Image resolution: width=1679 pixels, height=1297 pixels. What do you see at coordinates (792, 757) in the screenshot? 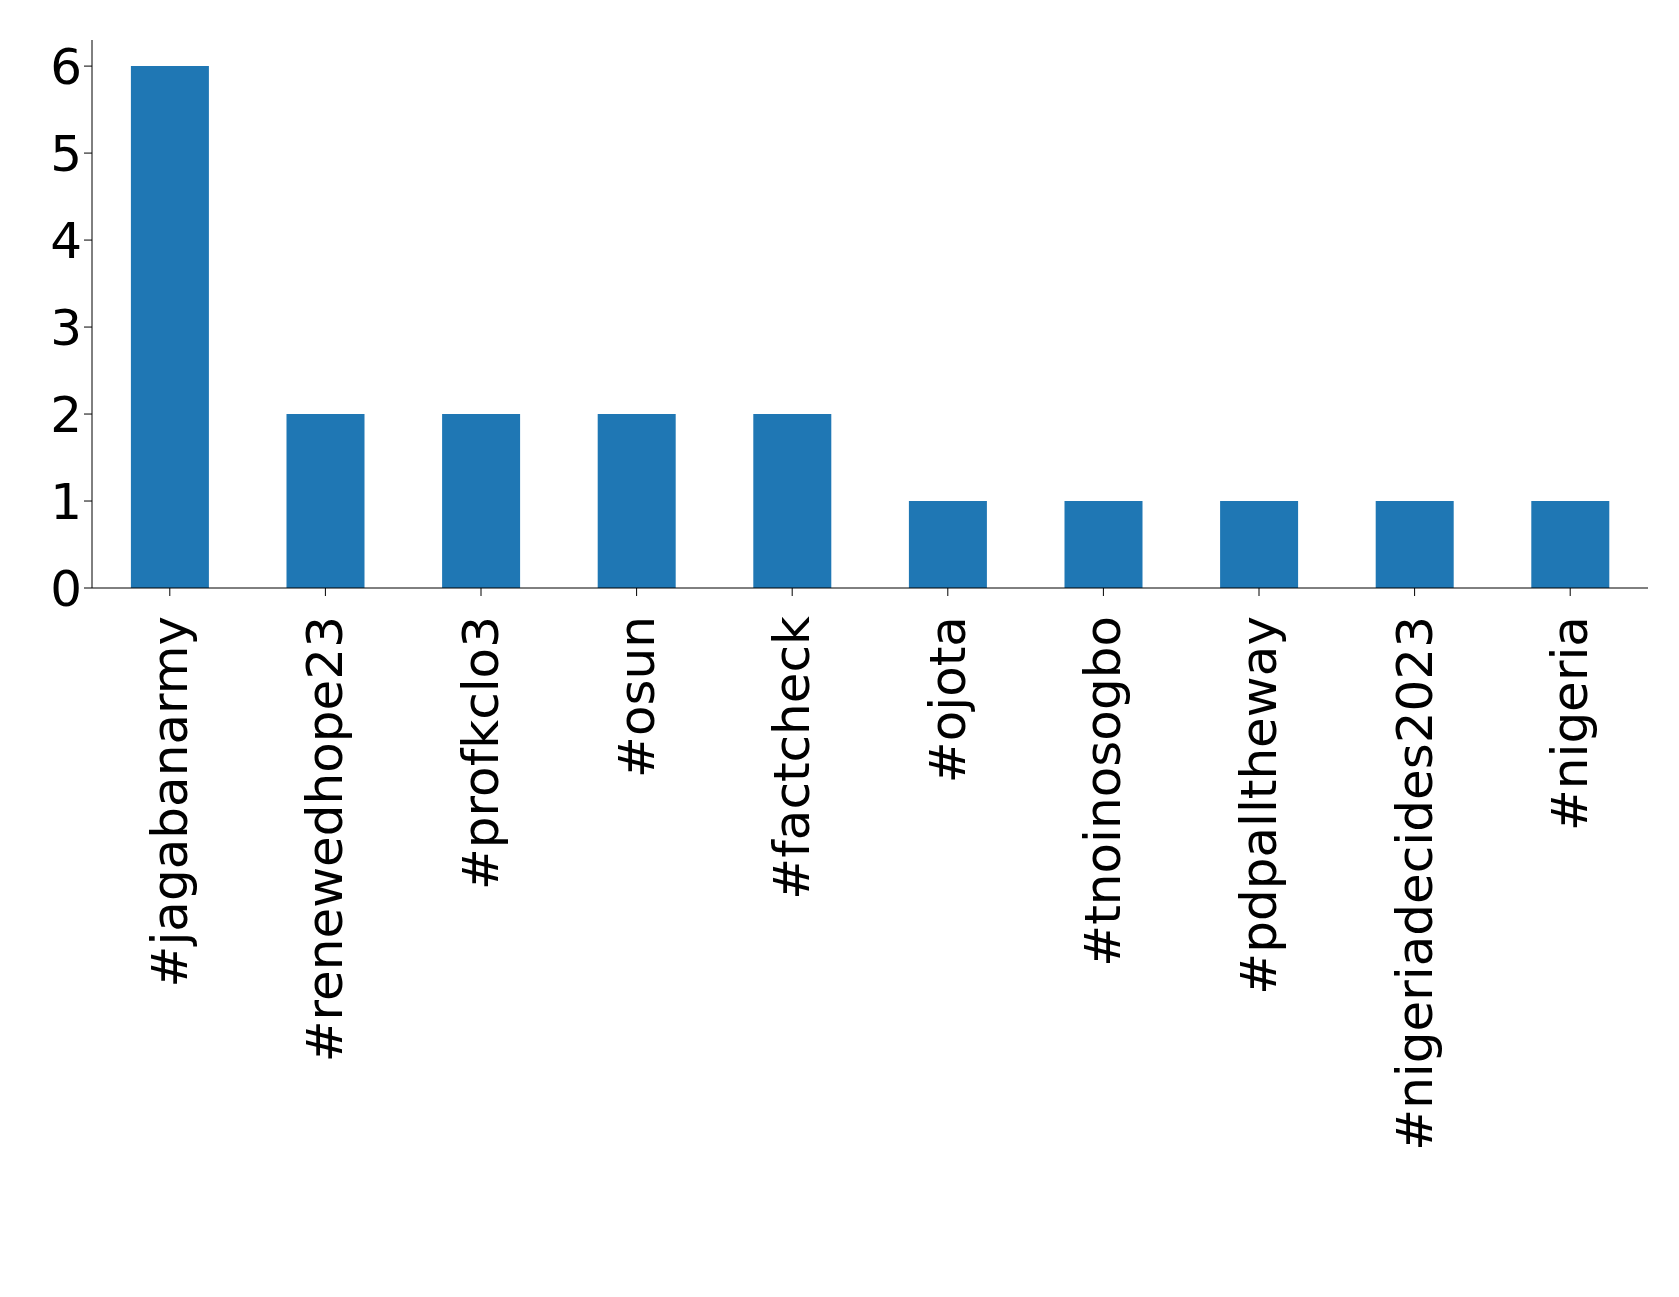
I see `x-tick-label: #factcheck` at bounding box center [792, 757].